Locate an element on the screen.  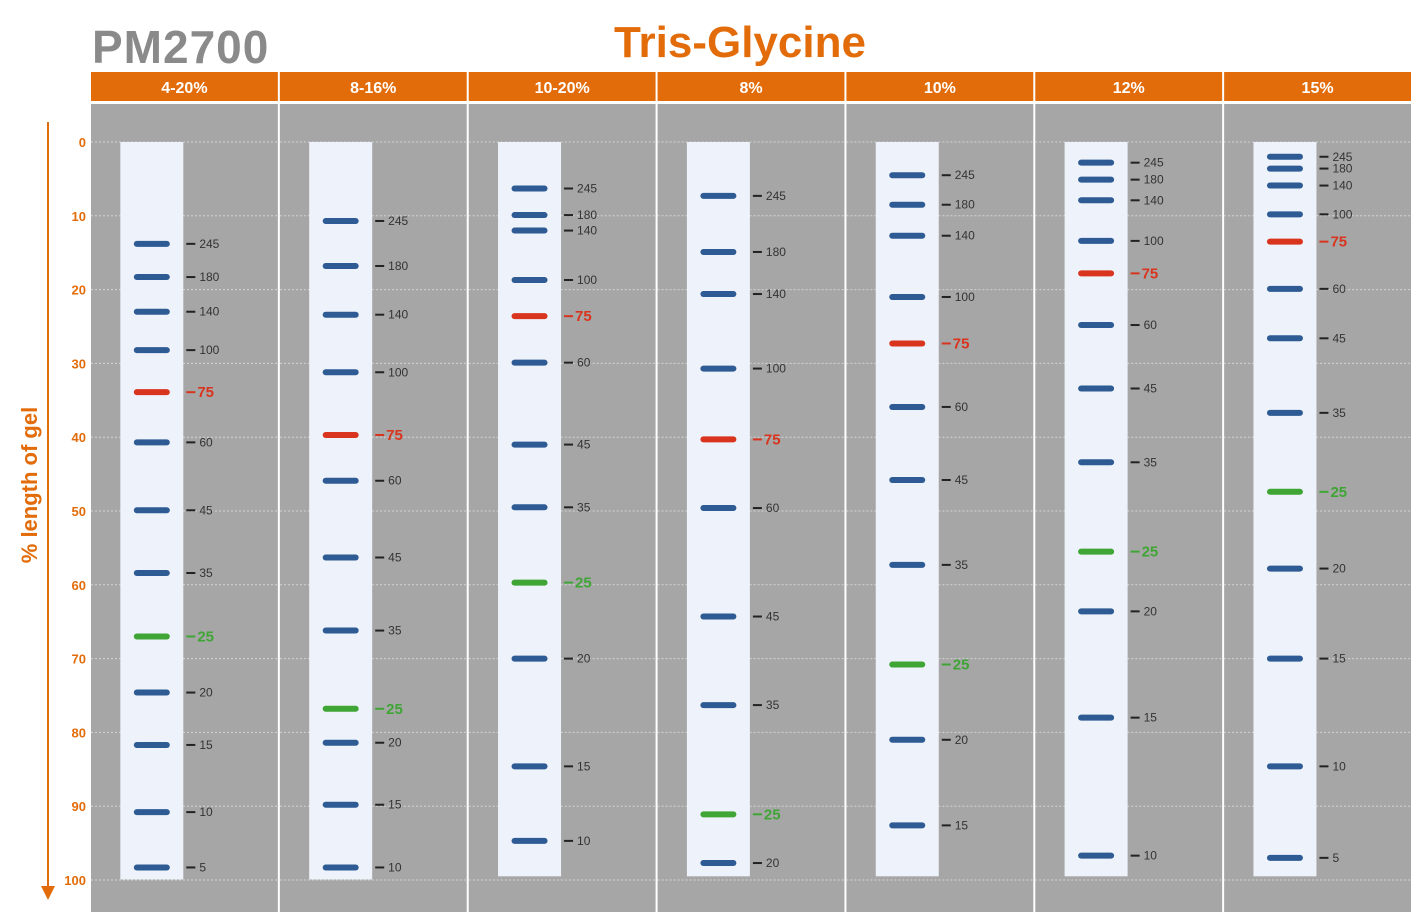
chart-title: Tris-Glycine is located at coordinates (740, 42).